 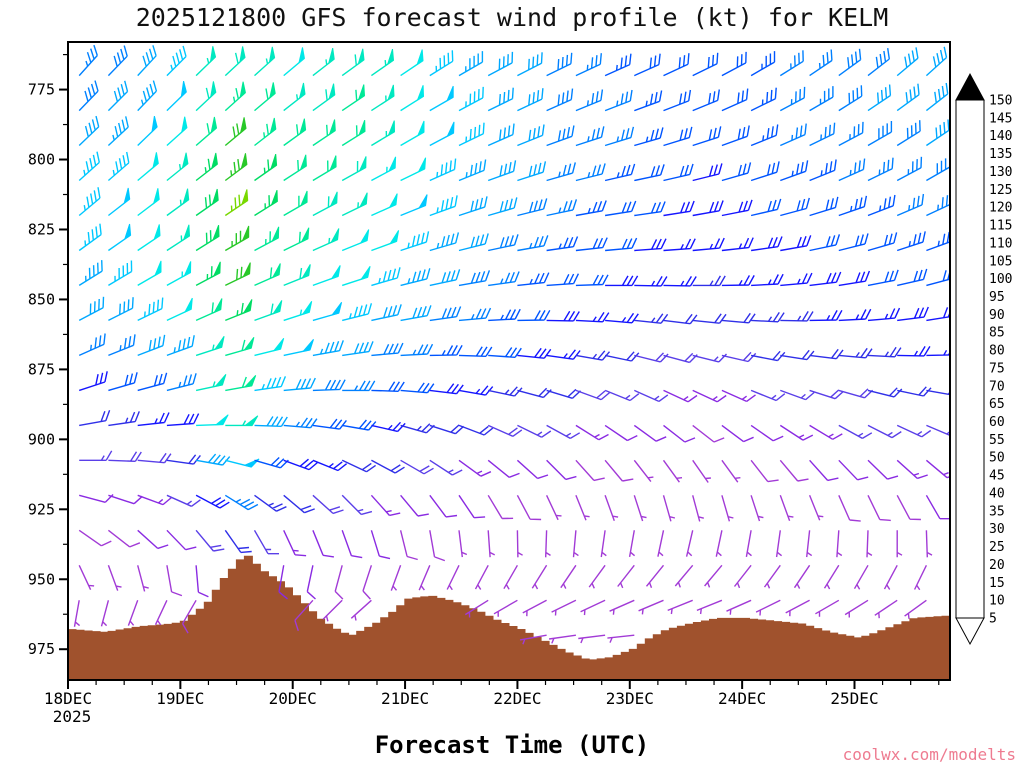 I want to click on x-tick-label: 20DEC, so click(x=293, y=698).